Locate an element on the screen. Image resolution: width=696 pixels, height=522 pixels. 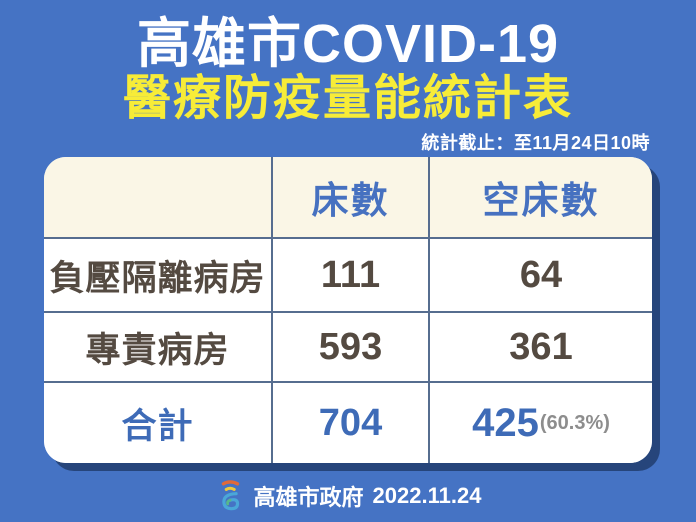
row-negative-pressure-empty-beds: 64 is located at coordinates (541, 276).